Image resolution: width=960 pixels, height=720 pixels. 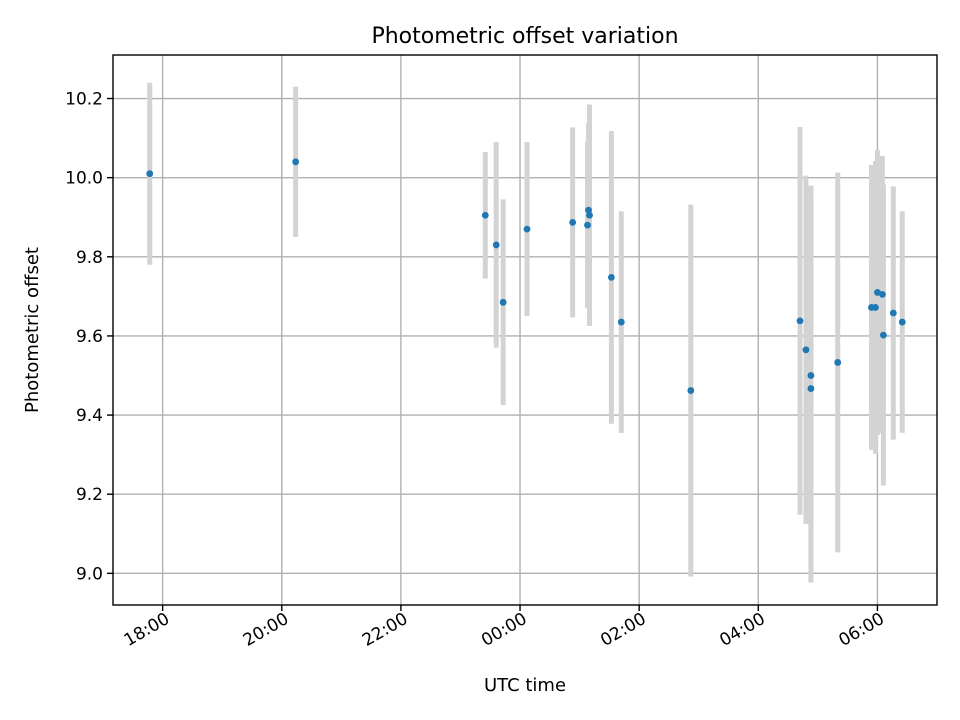 I want to click on y-tick-label: 10.2, so click(x=84, y=100).